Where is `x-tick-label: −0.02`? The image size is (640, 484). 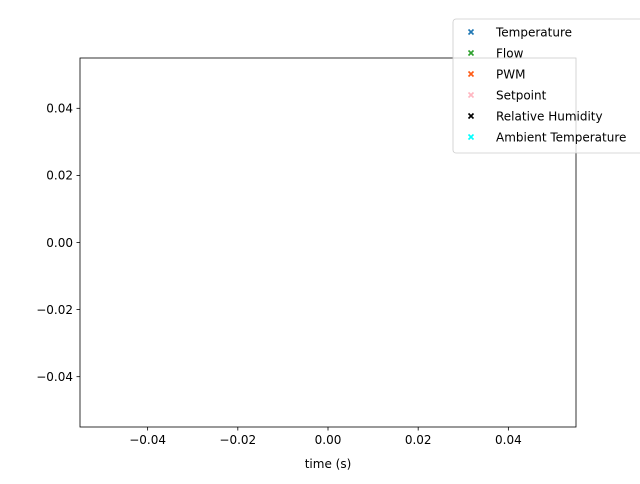 x-tick-label: −0.02 is located at coordinates (237, 440).